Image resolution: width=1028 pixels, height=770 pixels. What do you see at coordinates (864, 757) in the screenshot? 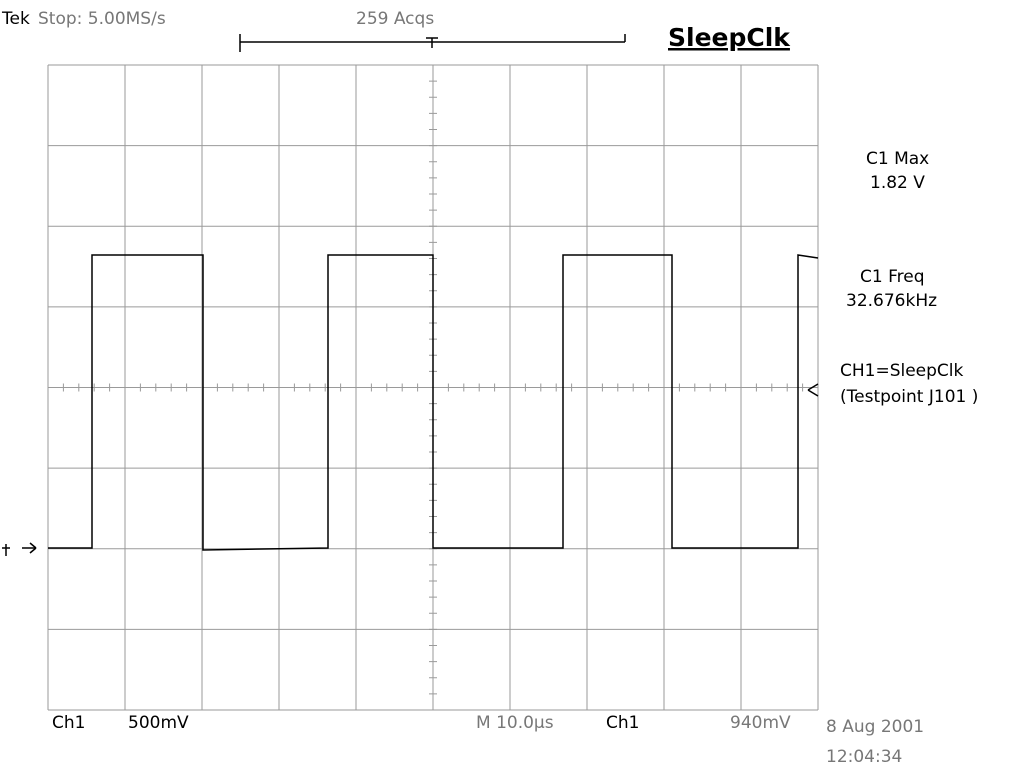
I see `time: 12:04:34` at bounding box center [864, 757].